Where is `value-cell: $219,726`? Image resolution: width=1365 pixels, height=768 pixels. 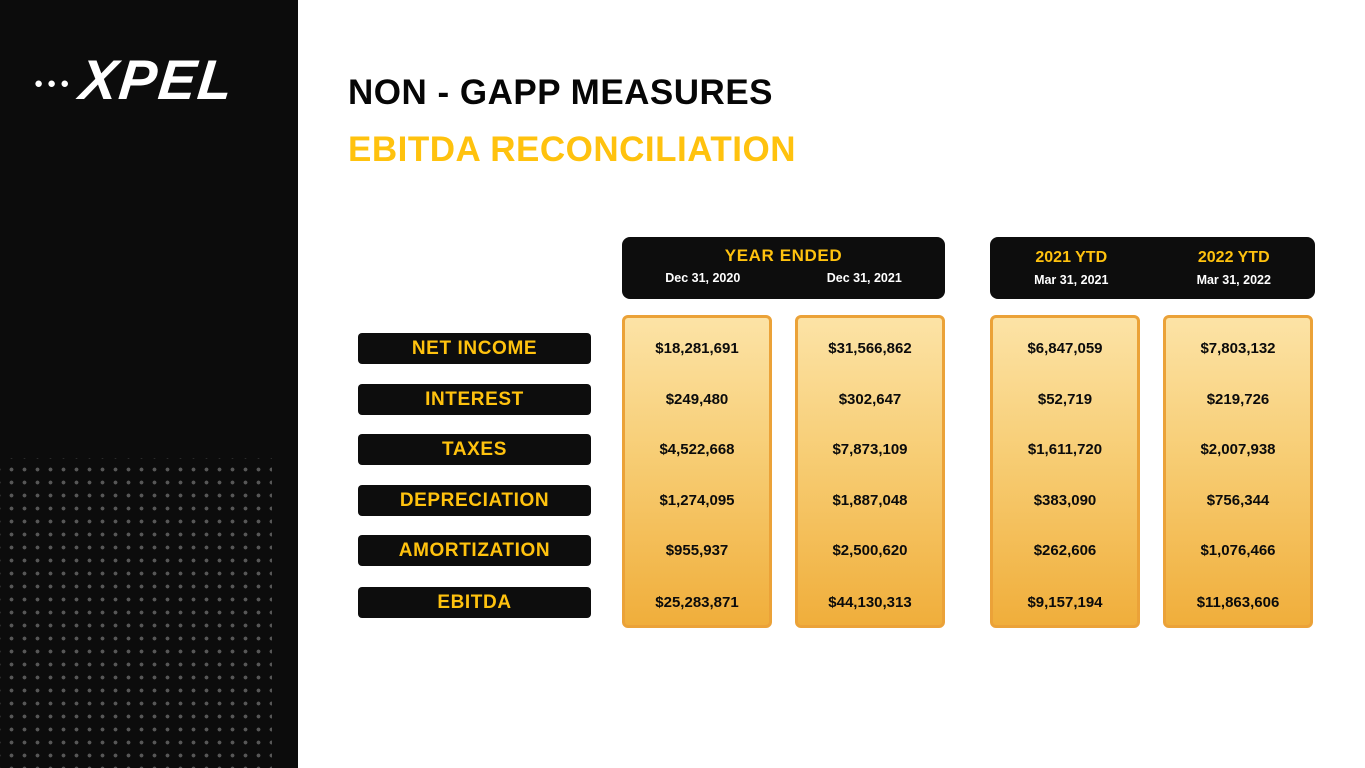 value-cell: $219,726 is located at coordinates (1238, 399).